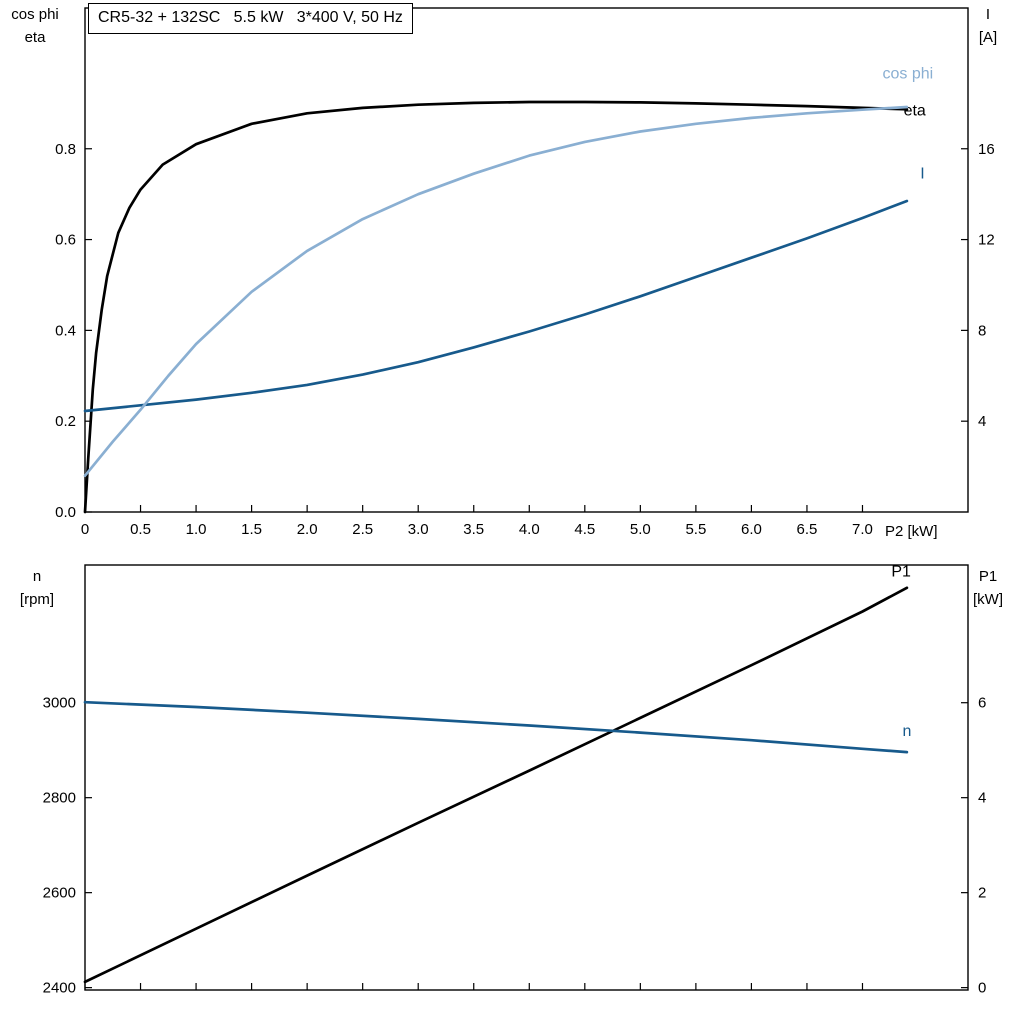 The width and height of the screenshot is (1024, 1024). Describe the element at coordinates (982, 893) in the screenshot. I see `y-tick-label-right: 2` at that location.